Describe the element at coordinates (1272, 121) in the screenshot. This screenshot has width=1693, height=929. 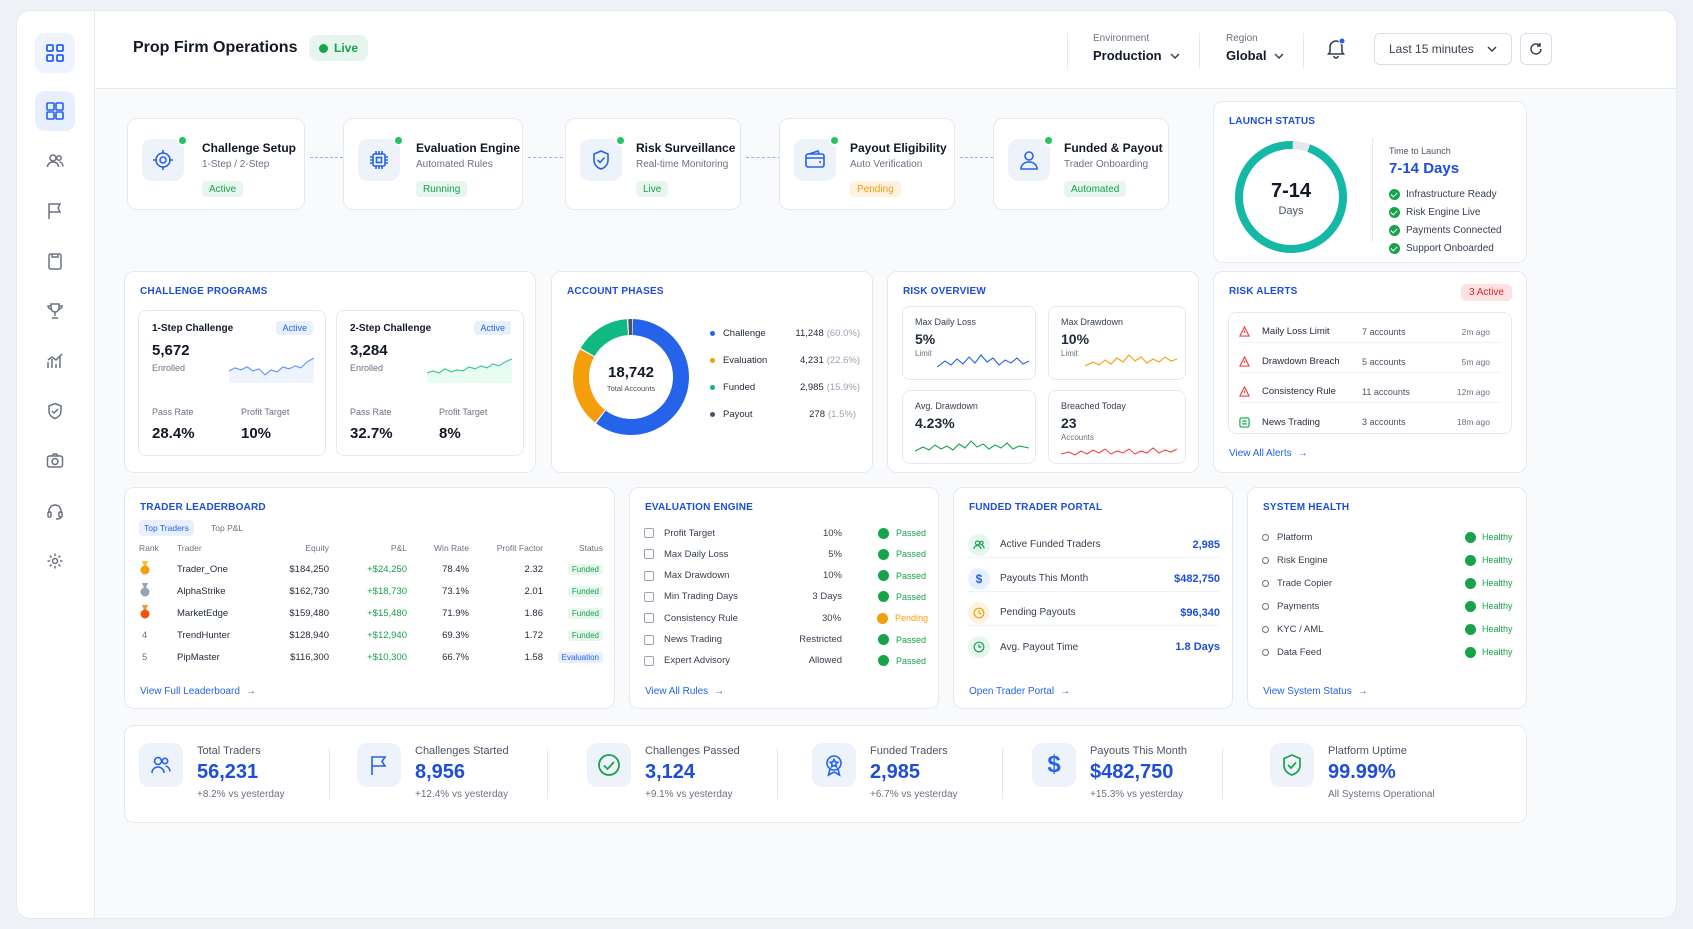
I see `section-title: LAUNCH STATUS` at that location.